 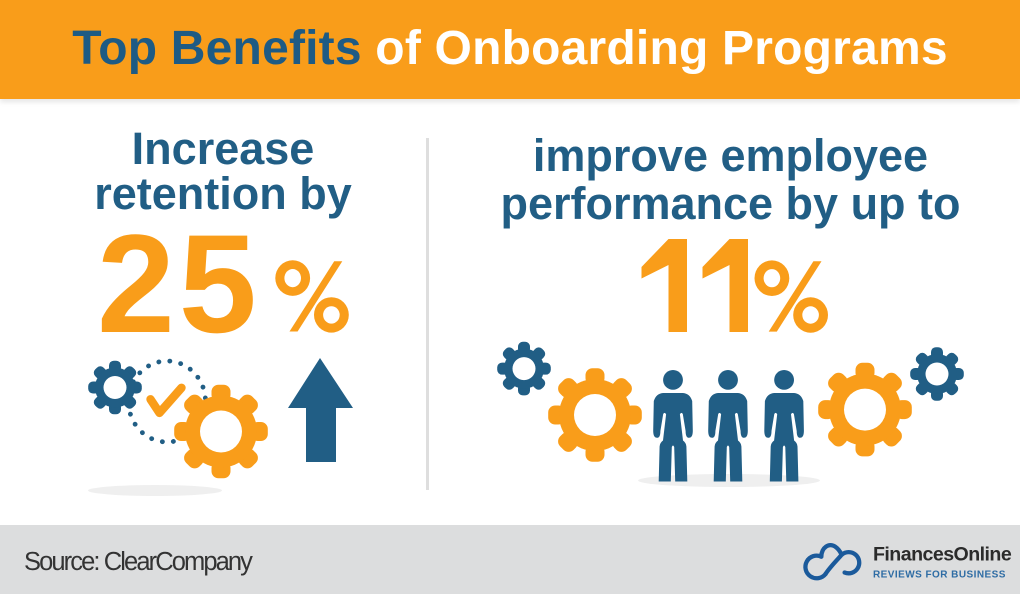 I want to click on svg-text: REVIEWS FOR BUSINESS, so click(x=939, y=574).